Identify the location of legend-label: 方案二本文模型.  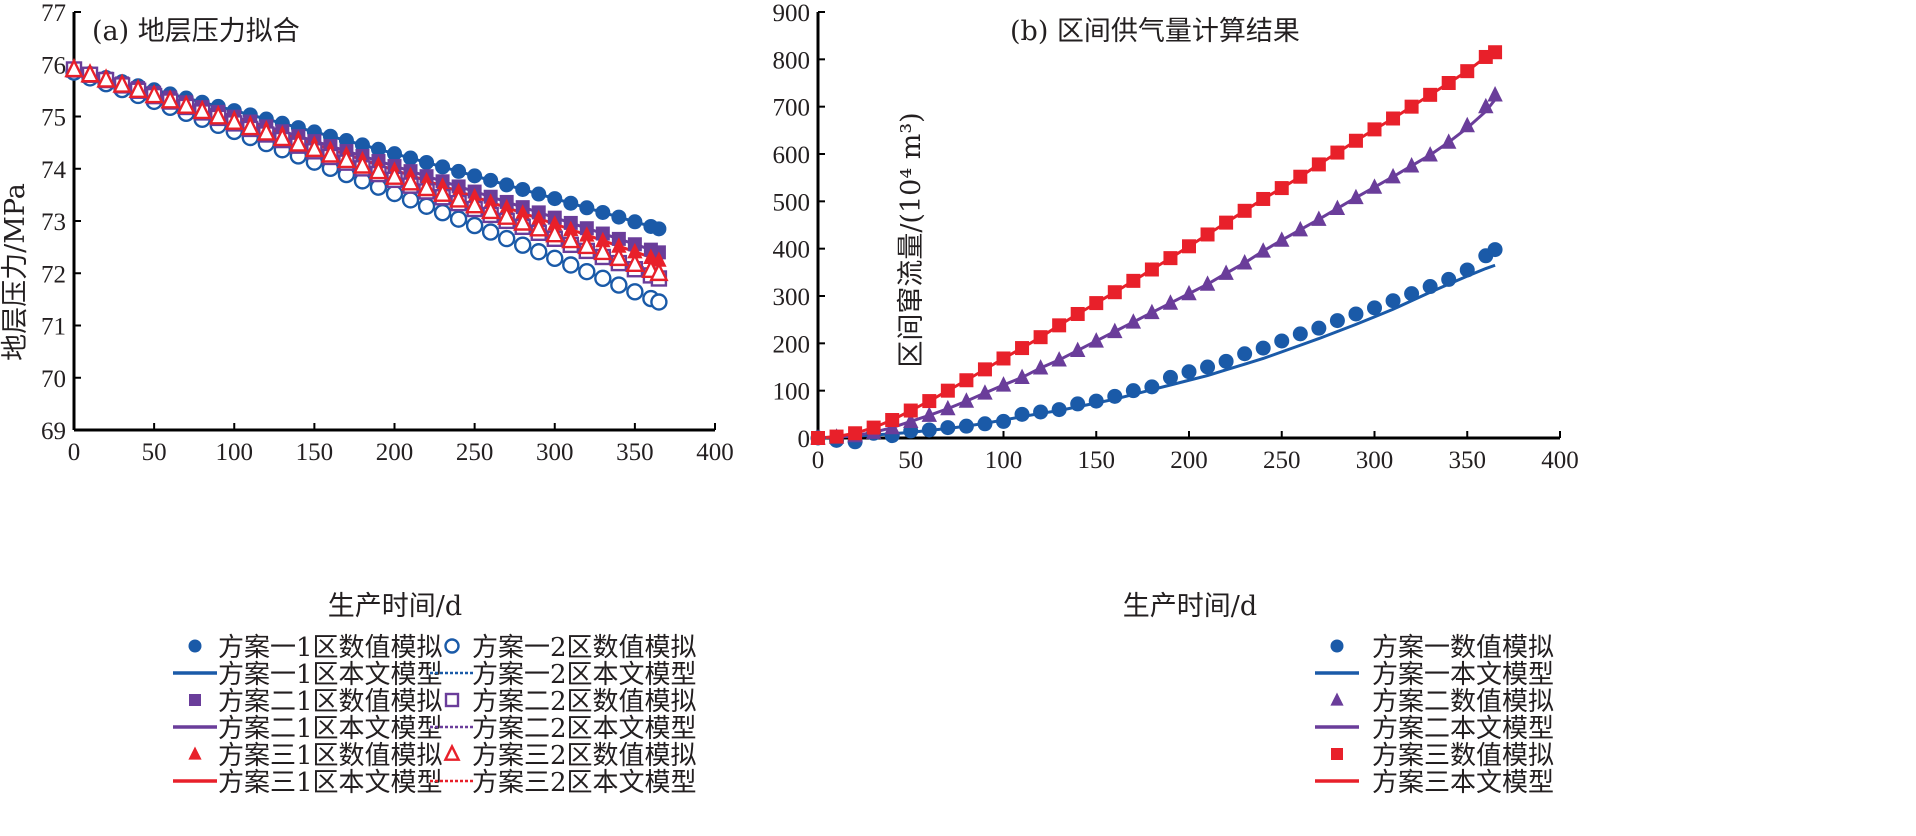
(1463, 729).